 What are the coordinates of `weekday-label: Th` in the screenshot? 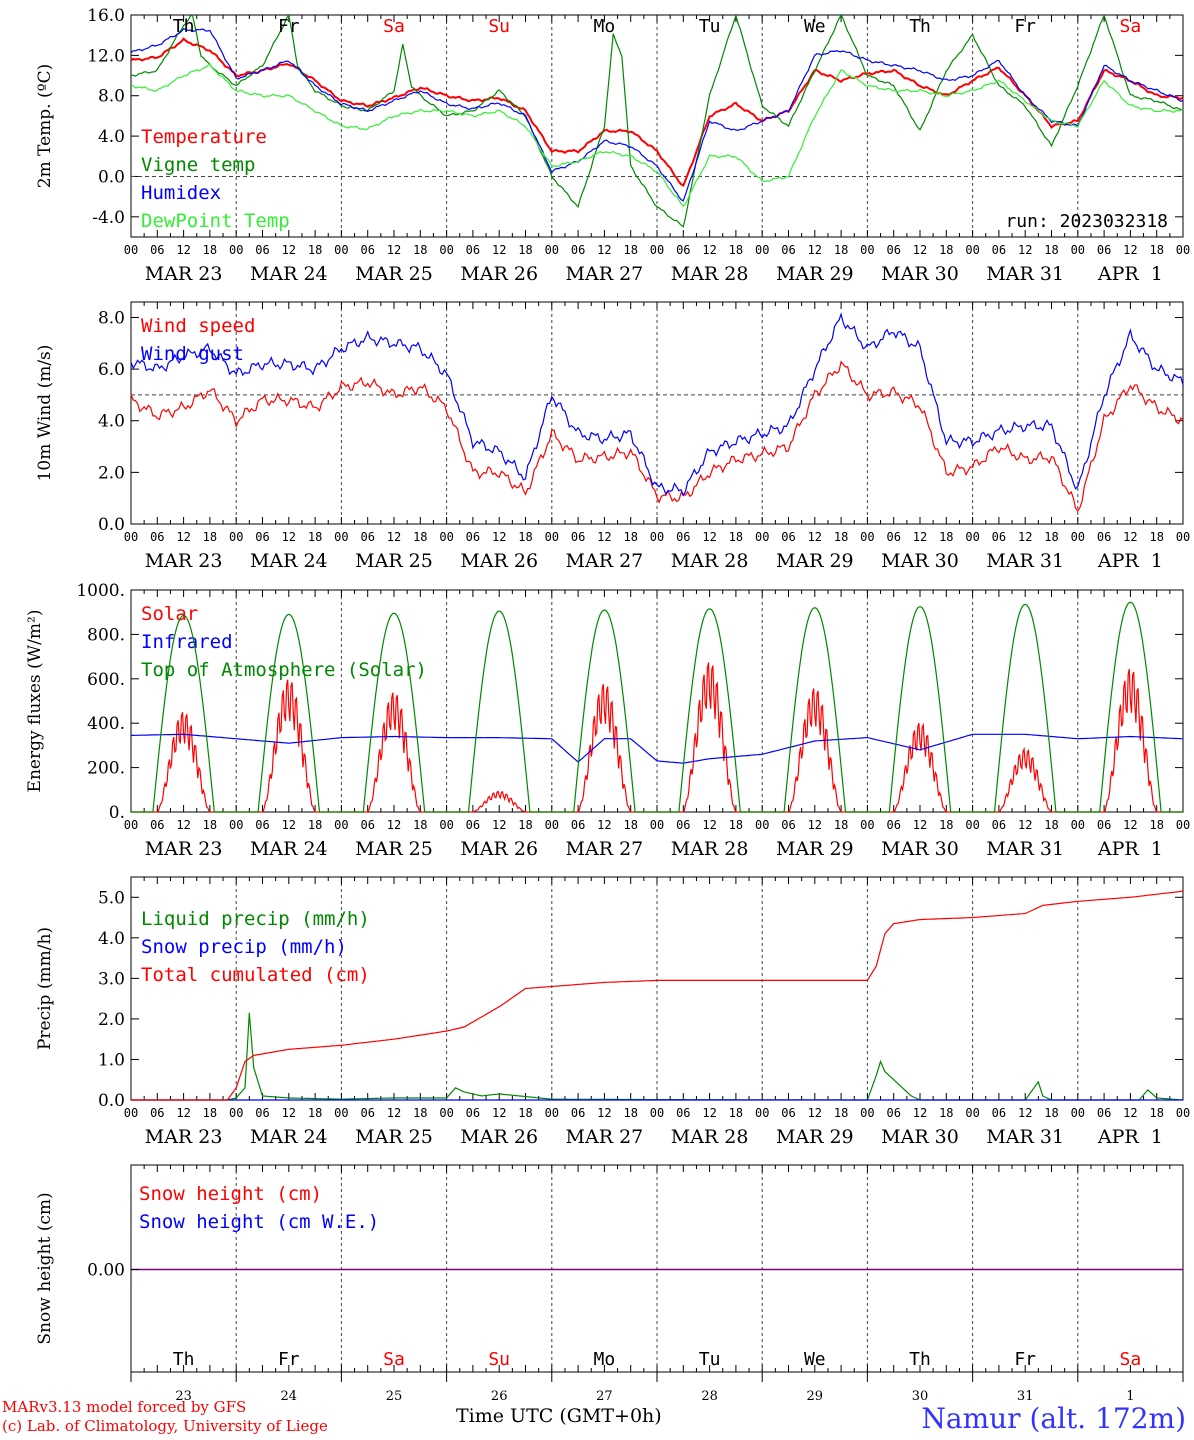 It's located at (184, 1359).